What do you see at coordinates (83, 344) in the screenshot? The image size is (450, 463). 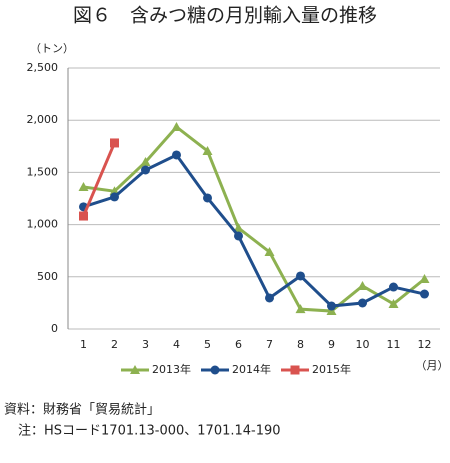 I see `x-tick-label: 1` at bounding box center [83, 344].